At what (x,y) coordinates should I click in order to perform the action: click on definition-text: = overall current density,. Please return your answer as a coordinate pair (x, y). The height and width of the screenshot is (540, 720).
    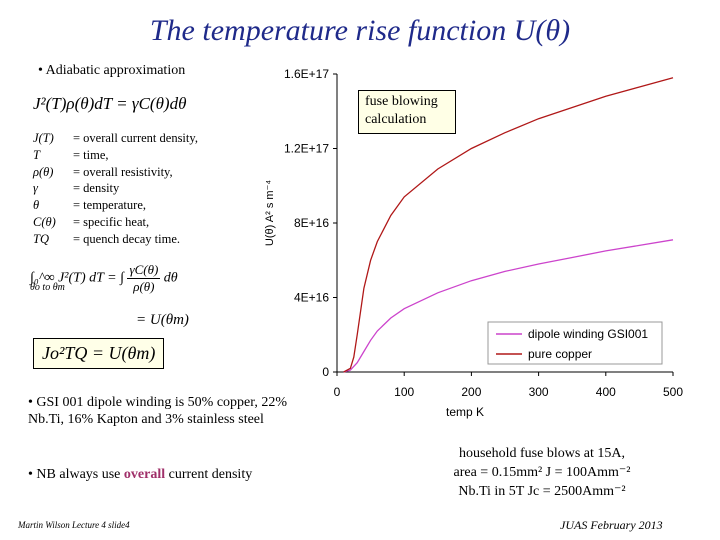
    Looking at the image, I should click on (135, 138).